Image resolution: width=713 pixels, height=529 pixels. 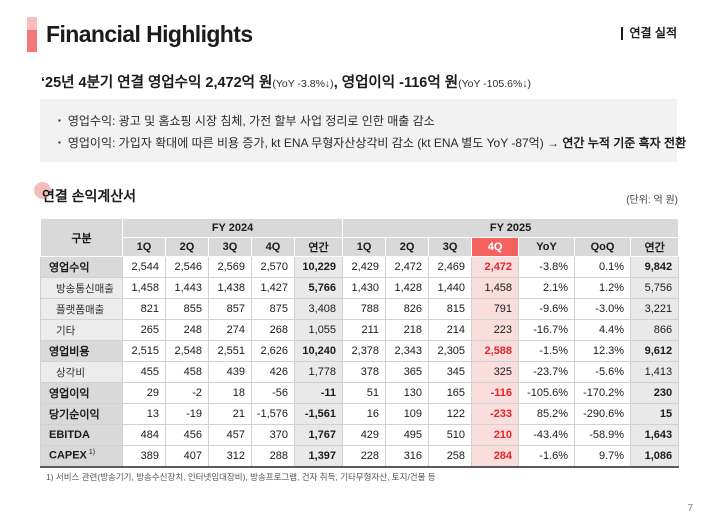 What do you see at coordinates (655, 372) in the screenshot?
I see `table-cell: 1,413` at bounding box center [655, 372].